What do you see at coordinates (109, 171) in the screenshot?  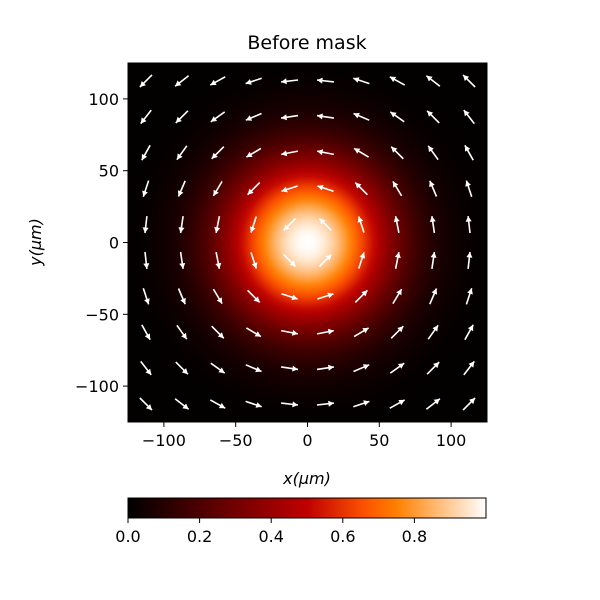 I see `y-tick-label: 50` at bounding box center [109, 171].